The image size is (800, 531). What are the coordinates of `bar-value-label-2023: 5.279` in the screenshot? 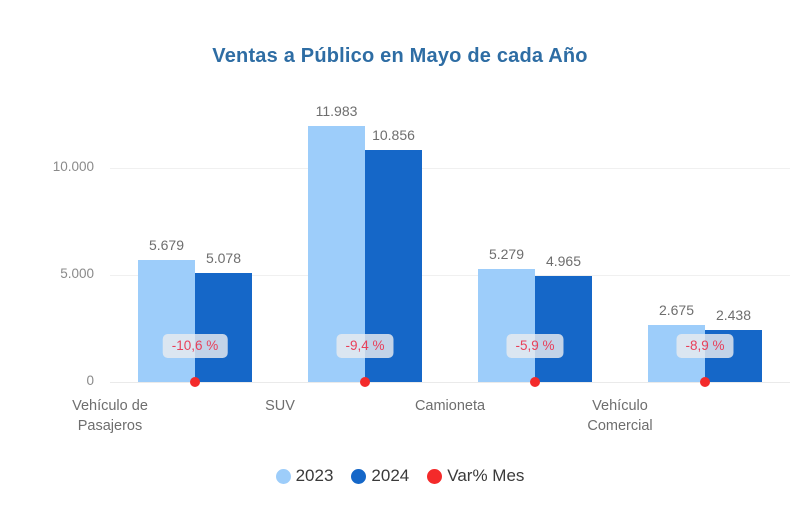 It's located at (506, 253).